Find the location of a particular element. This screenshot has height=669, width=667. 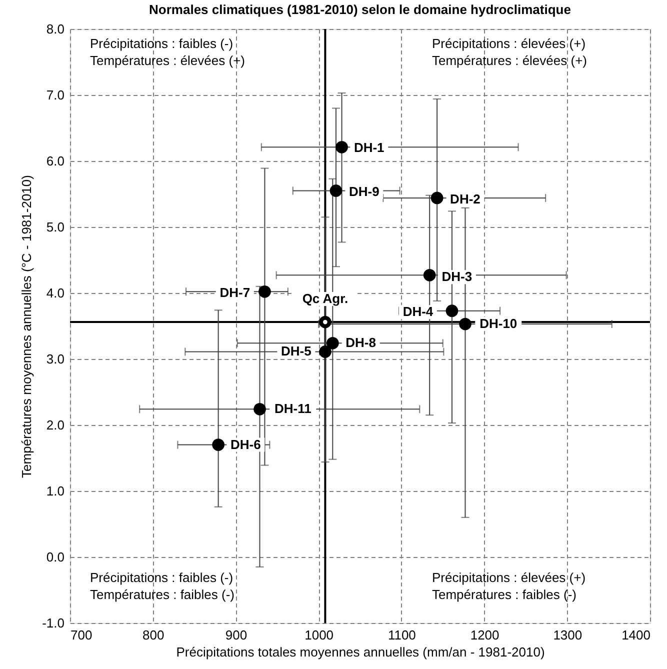

y-tick-label: 6.0 is located at coordinates (55, 161).